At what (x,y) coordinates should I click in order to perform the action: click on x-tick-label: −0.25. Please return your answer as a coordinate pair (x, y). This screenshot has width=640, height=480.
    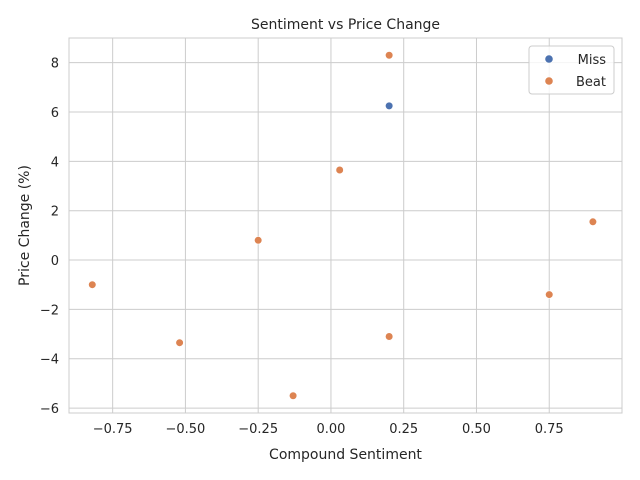
    Looking at the image, I should click on (258, 429).